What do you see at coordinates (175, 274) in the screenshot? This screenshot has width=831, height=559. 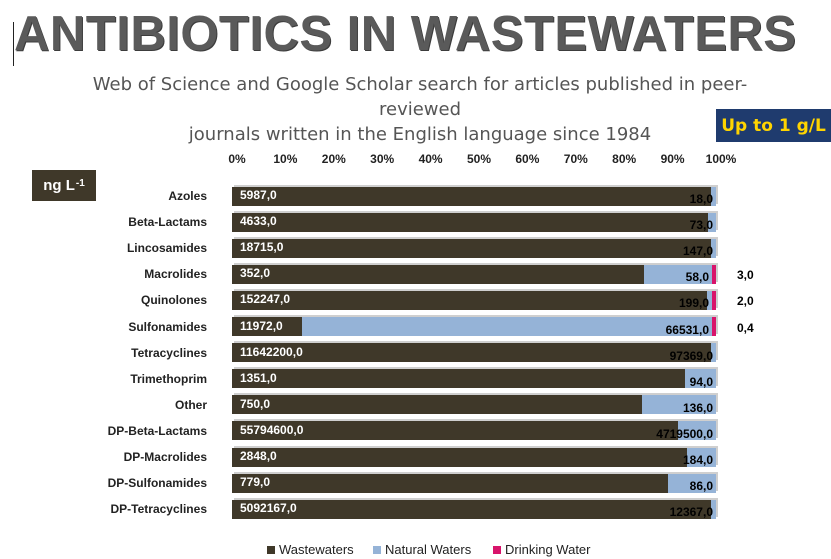 I see `category-label: Macrolides` at bounding box center [175, 274].